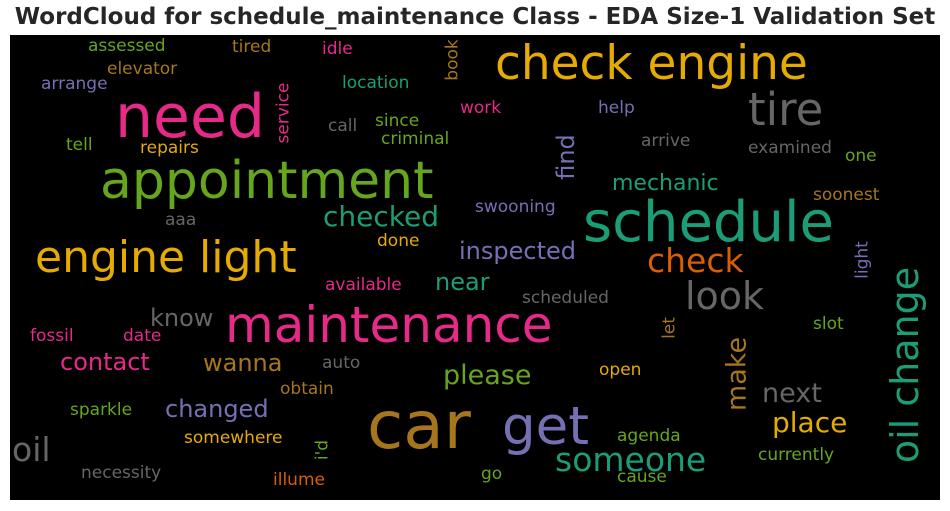 Image resolution: width=950 pixels, height=511 pixels. Describe the element at coordinates (341, 363) in the screenshot. I see `word-auto: auto` at that location.